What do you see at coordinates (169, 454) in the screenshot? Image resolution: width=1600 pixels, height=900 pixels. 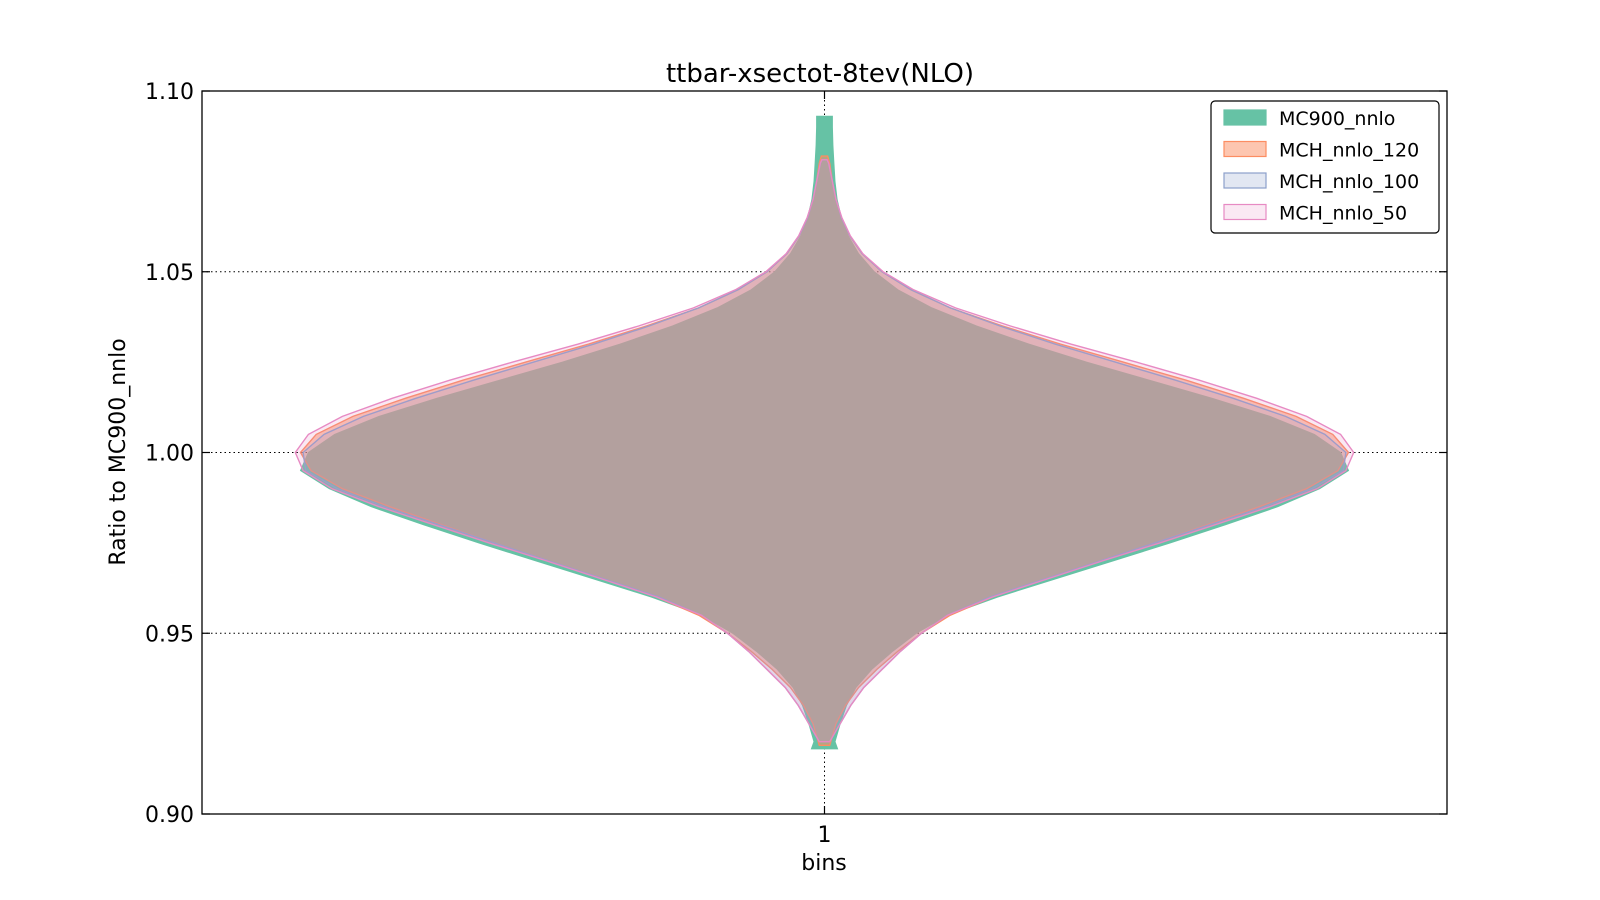 I see `y-tick-label: 1.00` at bounding box center [169, 454].